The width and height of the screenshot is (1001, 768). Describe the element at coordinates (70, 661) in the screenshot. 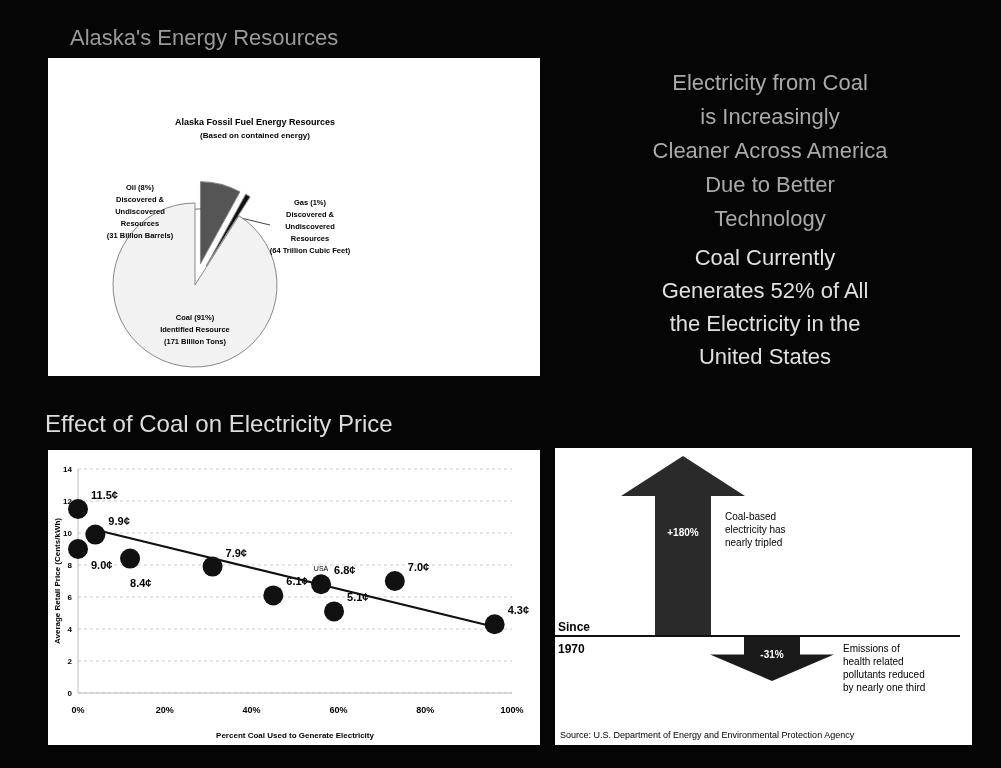

I see `y-tick-label: 2` at that location.